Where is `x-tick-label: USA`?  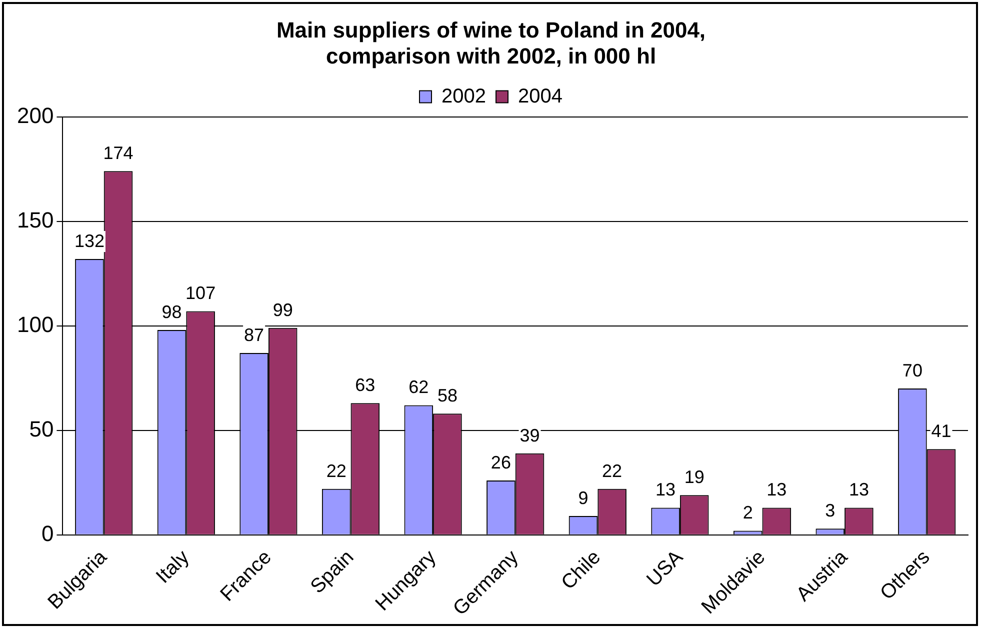 x-tick-label: USA is located at coordinates (665, 568).